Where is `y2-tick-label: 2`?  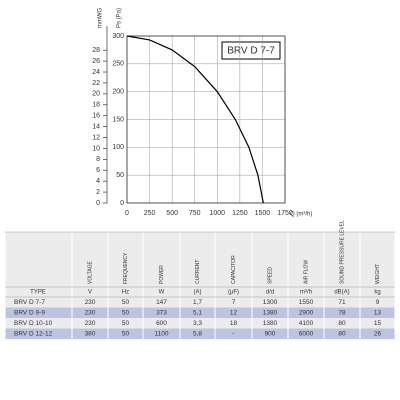 y2-tick-label: 2 is located at coordinates (98, 192).